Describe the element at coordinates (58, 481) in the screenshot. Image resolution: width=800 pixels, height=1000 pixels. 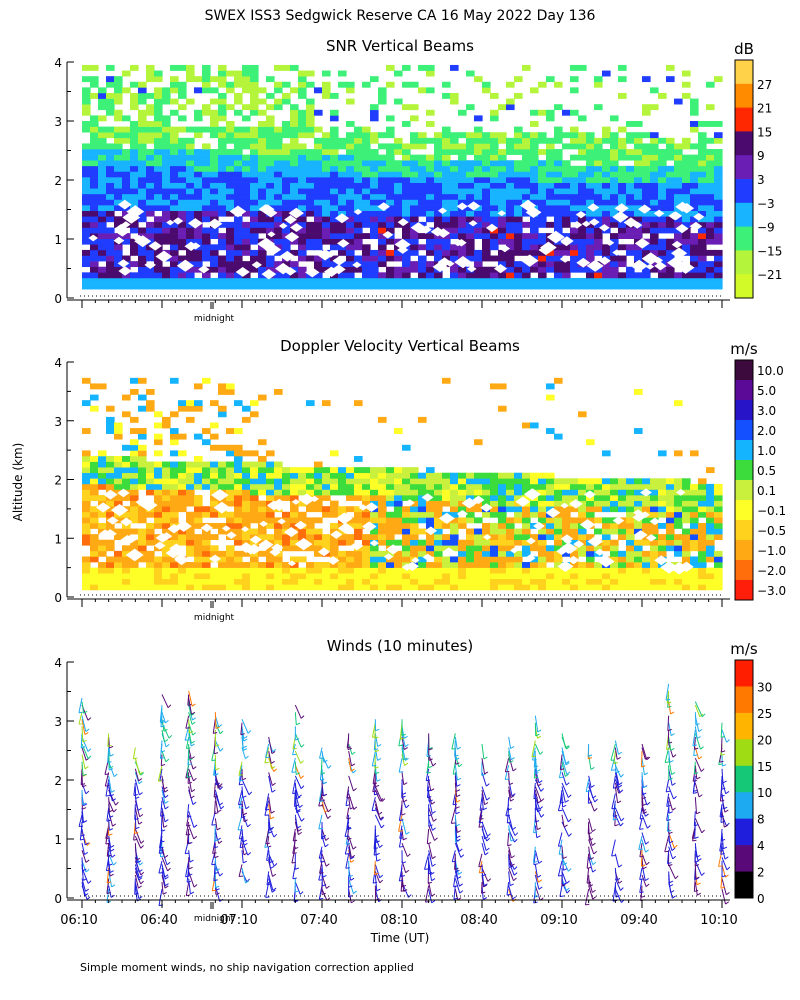
I see `y-tick-label: 2` at that location.